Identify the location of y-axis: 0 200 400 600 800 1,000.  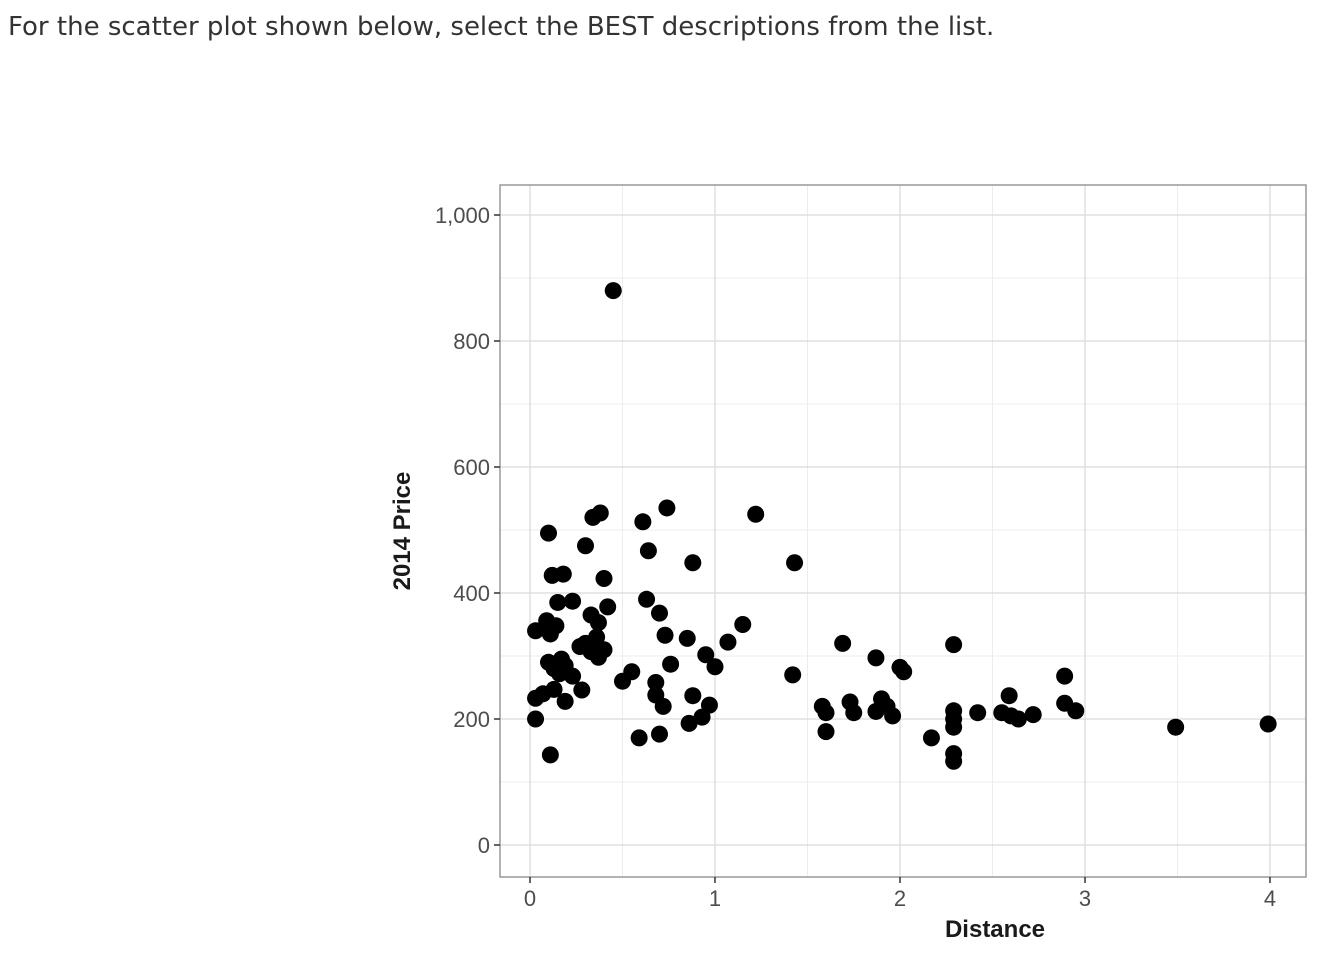
(467, 530).